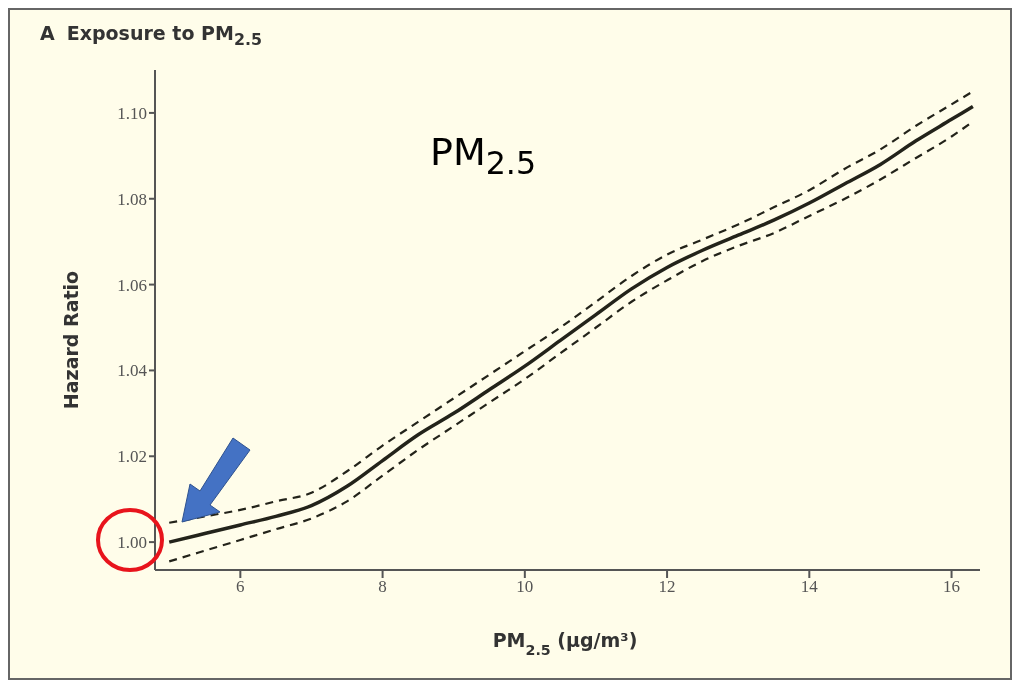  I want to click on x-axis-title: PM$_{2.5}$ (μg/m³), so click(565, 643).